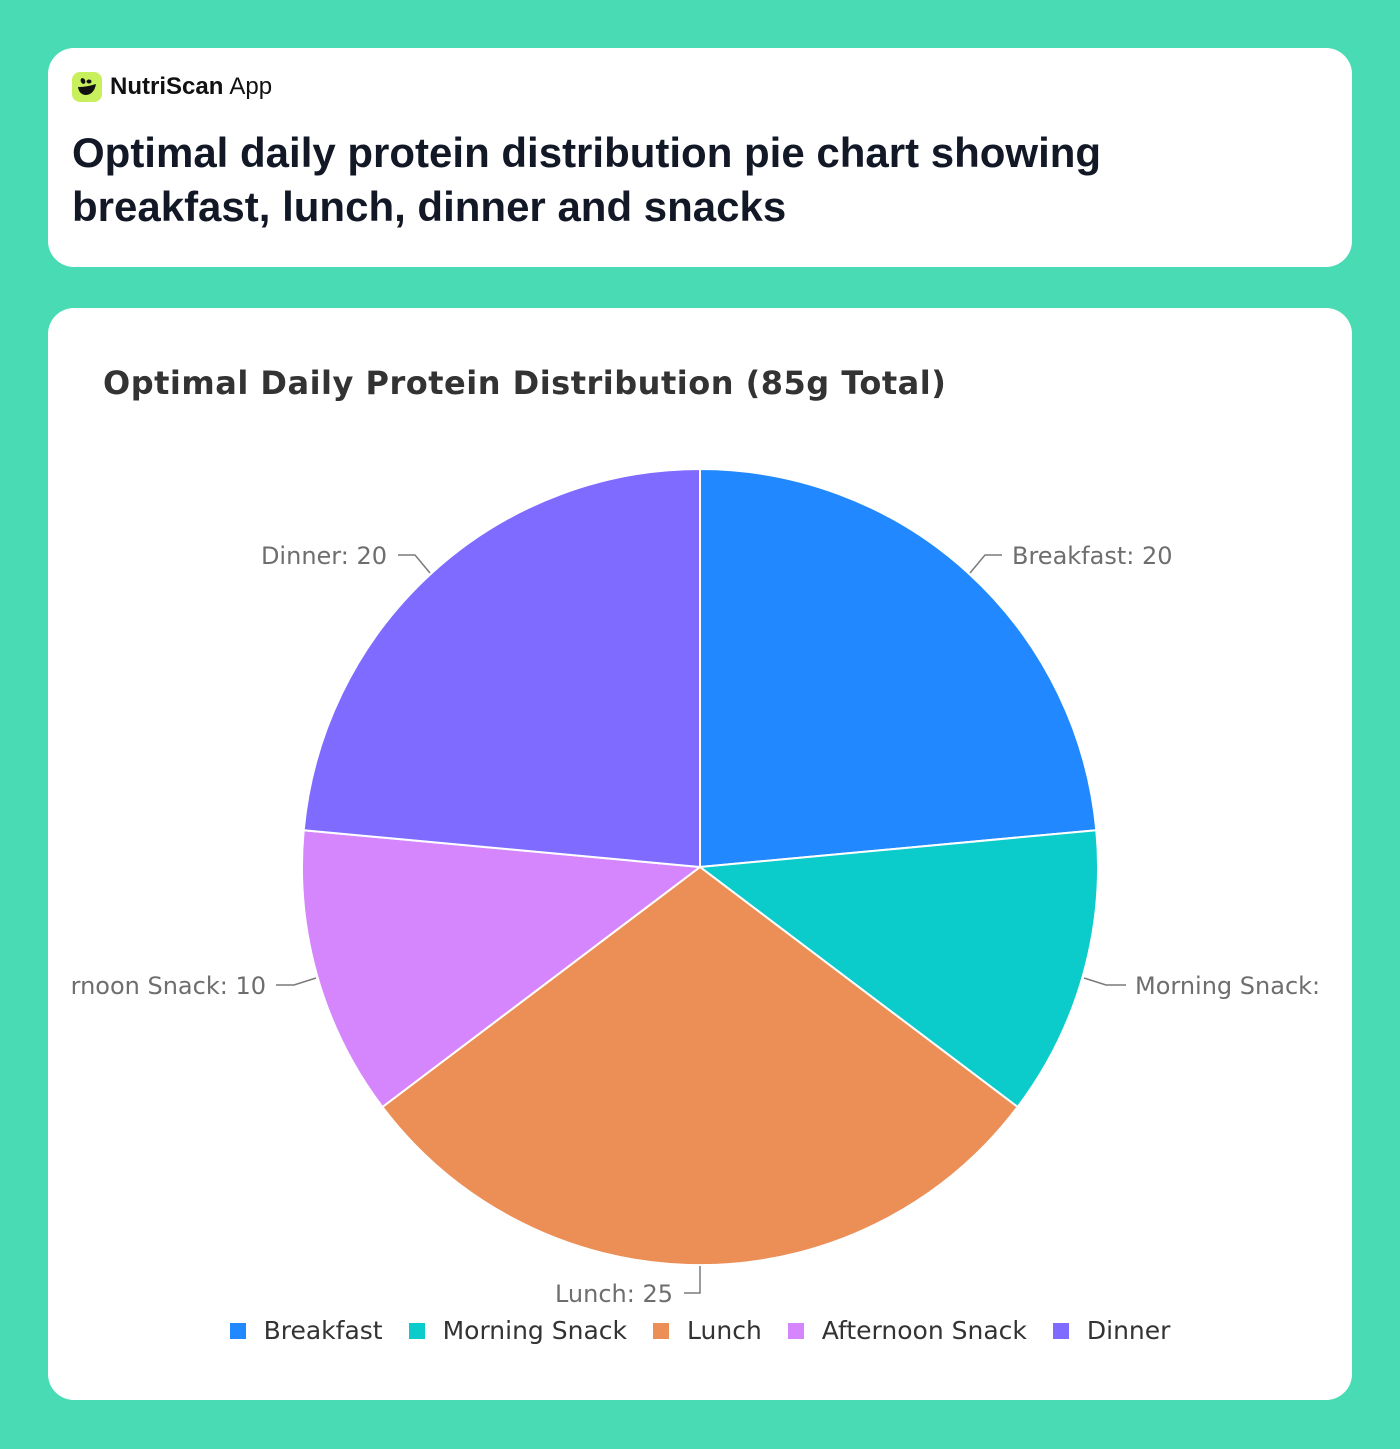 This screenshot has height=1449, width=1400. Describe the element at coordinates (501, 968) in the screenshot. I see `slice-afternoon-snack` at that location.